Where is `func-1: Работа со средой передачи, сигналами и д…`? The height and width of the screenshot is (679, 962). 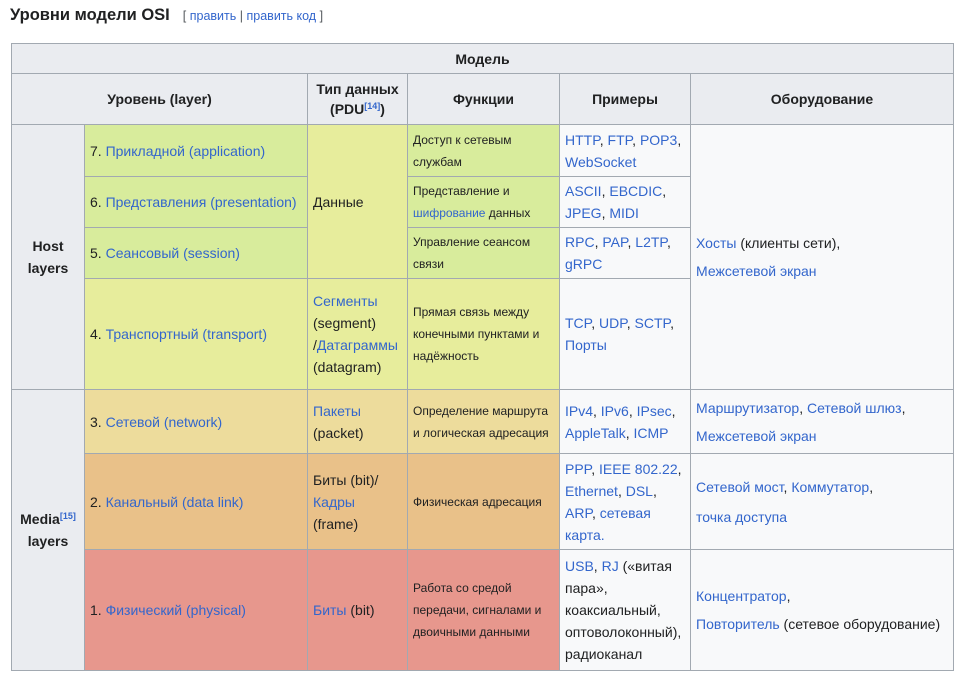 func-1: Работа со средой передачи, сигналами и д… is located at coordinates (483, 610).